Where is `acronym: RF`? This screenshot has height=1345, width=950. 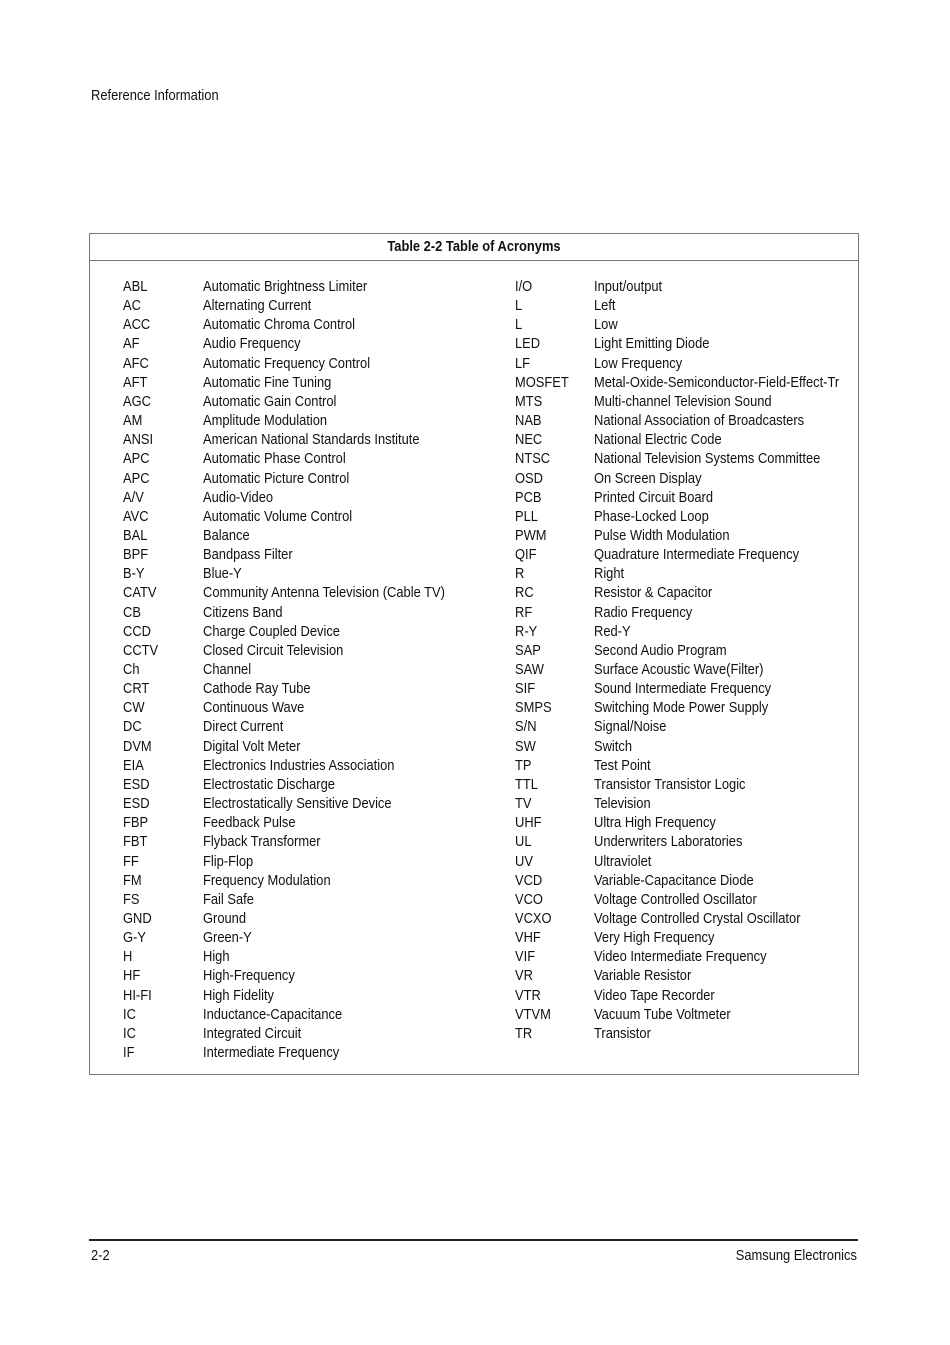 acronym: RF is located at coordinates (524, 612).